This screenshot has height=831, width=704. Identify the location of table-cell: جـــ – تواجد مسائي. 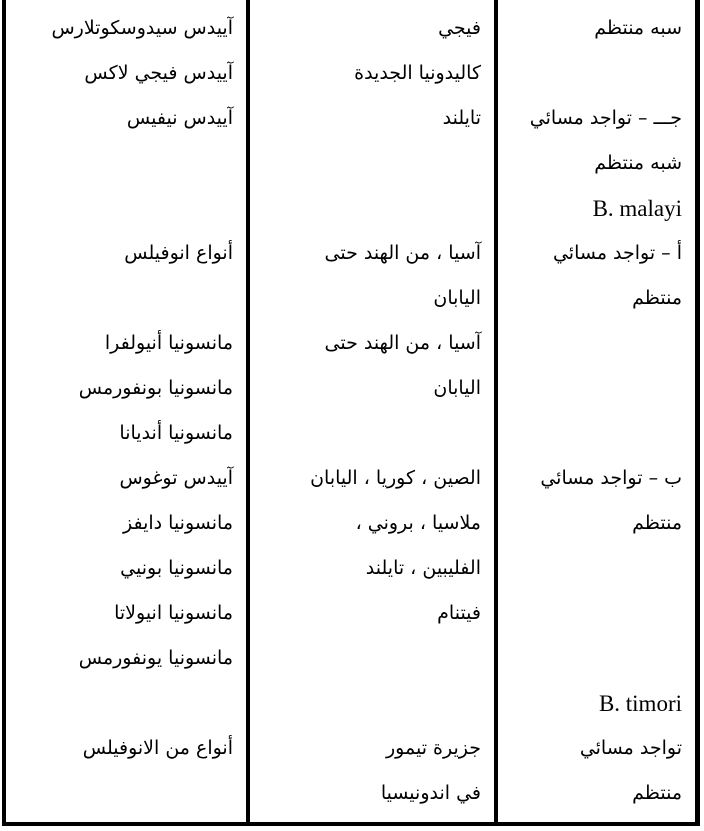
(605, 118).